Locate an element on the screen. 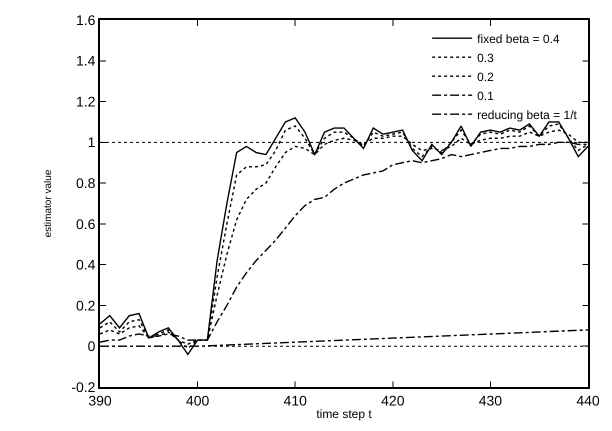  x-tick-label: 410 is located at coordinates (296, 400).